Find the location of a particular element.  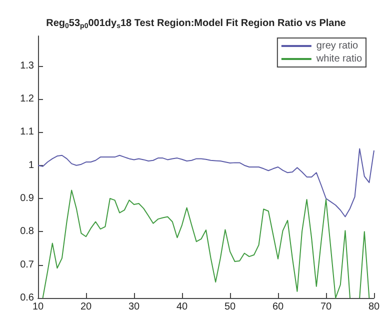

y-tick-label: 0.7 is located at coordinates (27, 264).